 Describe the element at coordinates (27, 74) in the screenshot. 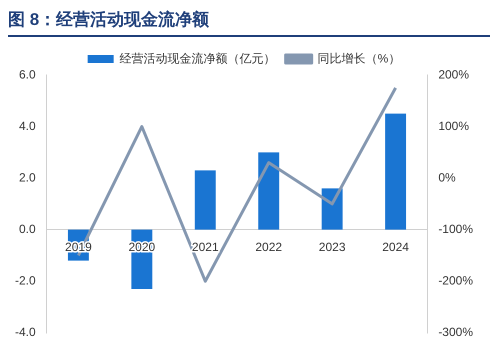

I see `y-tick-label: 6.0` at that location.